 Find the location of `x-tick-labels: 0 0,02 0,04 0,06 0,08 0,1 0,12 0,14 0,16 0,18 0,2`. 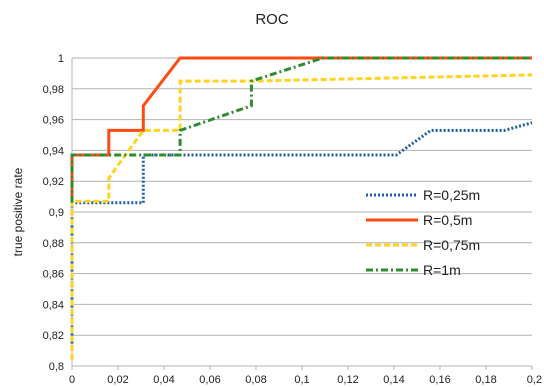

x-tick-labels: 0 0,02 0,04 0,06 0,08 0,1 0,12 0,14 0,16 0,18 0,2 is located at coordinates (305, 380).